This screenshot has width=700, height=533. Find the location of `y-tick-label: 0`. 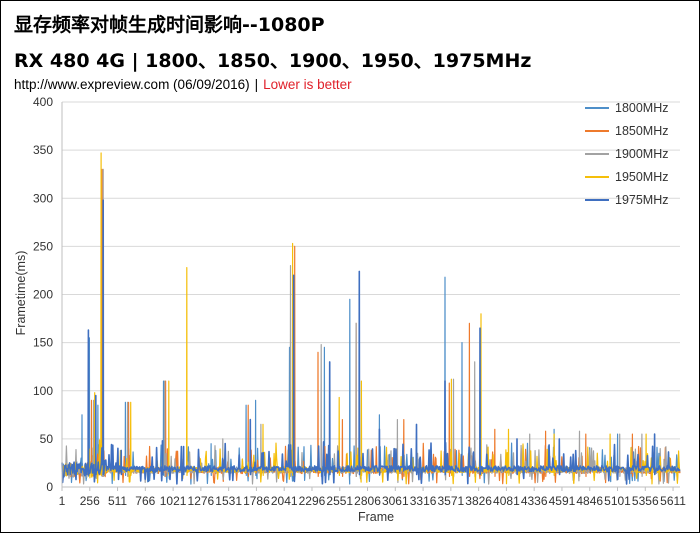

y-tick-label: 0 is located at coordinates (49, 487).